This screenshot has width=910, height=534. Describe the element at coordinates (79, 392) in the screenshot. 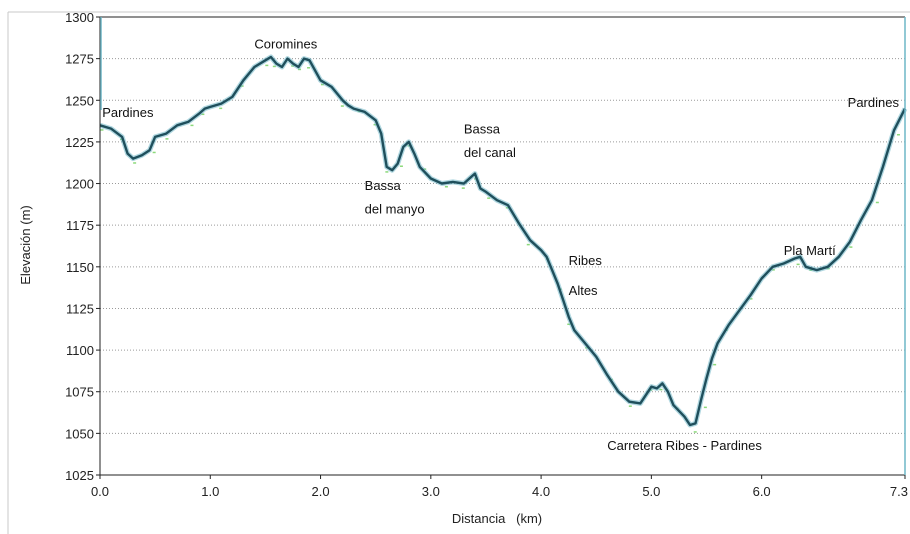

I see `y-tick-label: 1075` at that location.